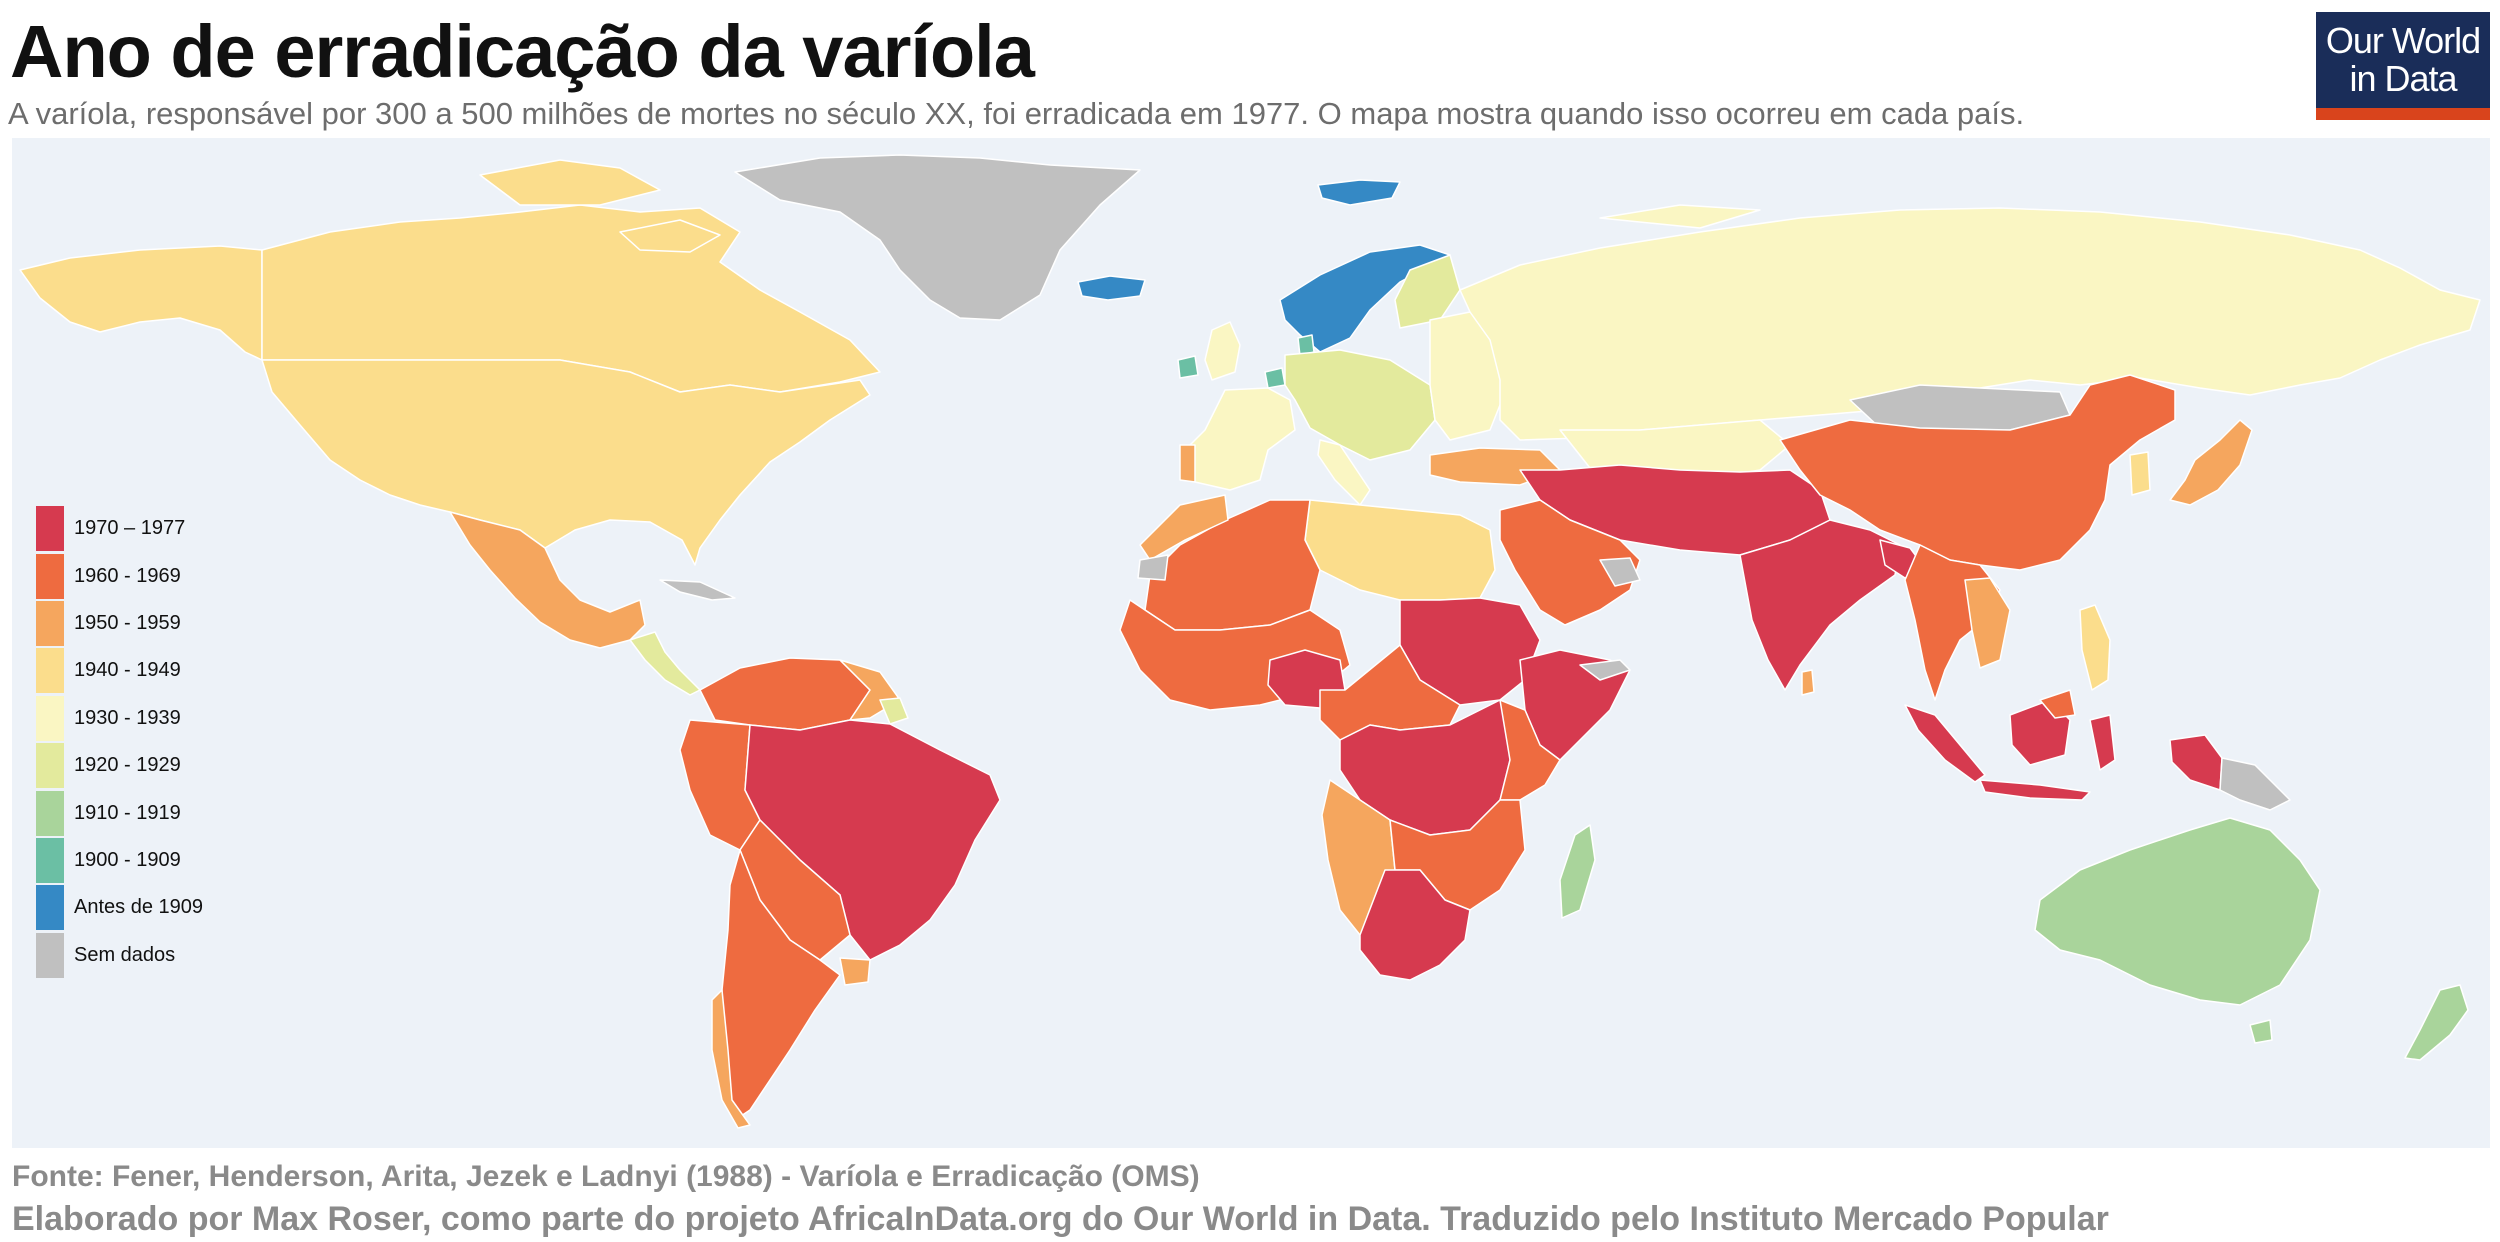 The height and width of the screenshot is (1242, 2500). What do you see at coordinates (127, 812) in the screenshot?
I see `legend-label: 1910 - 1919` at bounding box center [127, 812].